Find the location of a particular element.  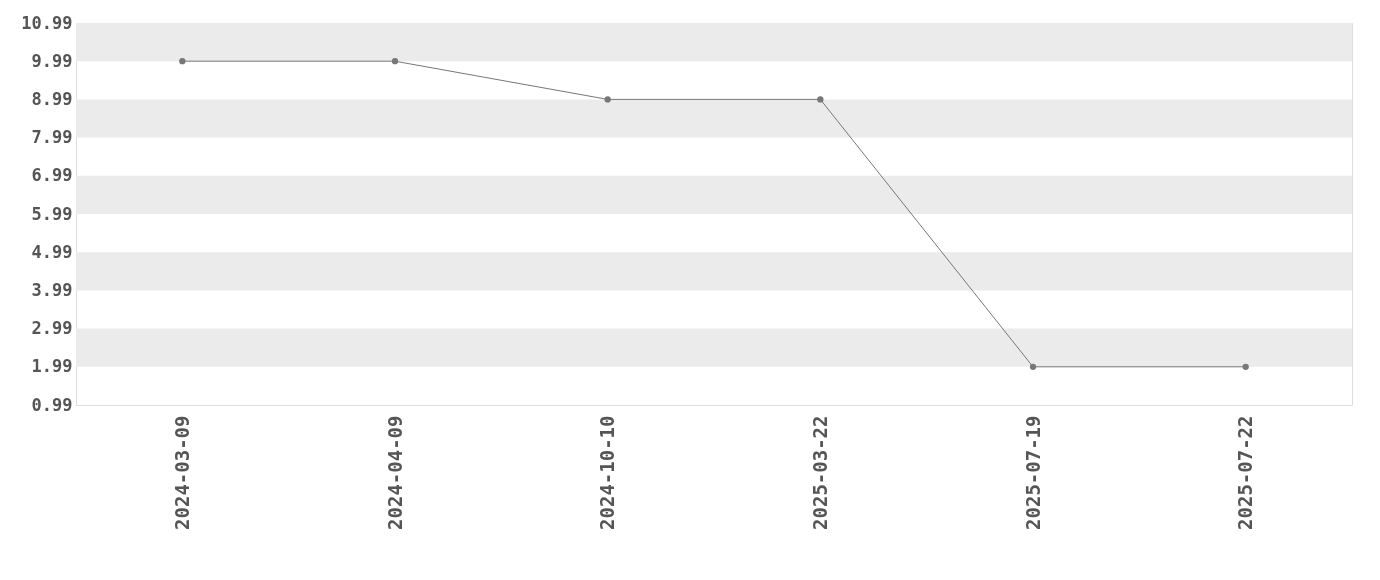

y-tick-label: 1.99 is located at coordinates (52, 366).